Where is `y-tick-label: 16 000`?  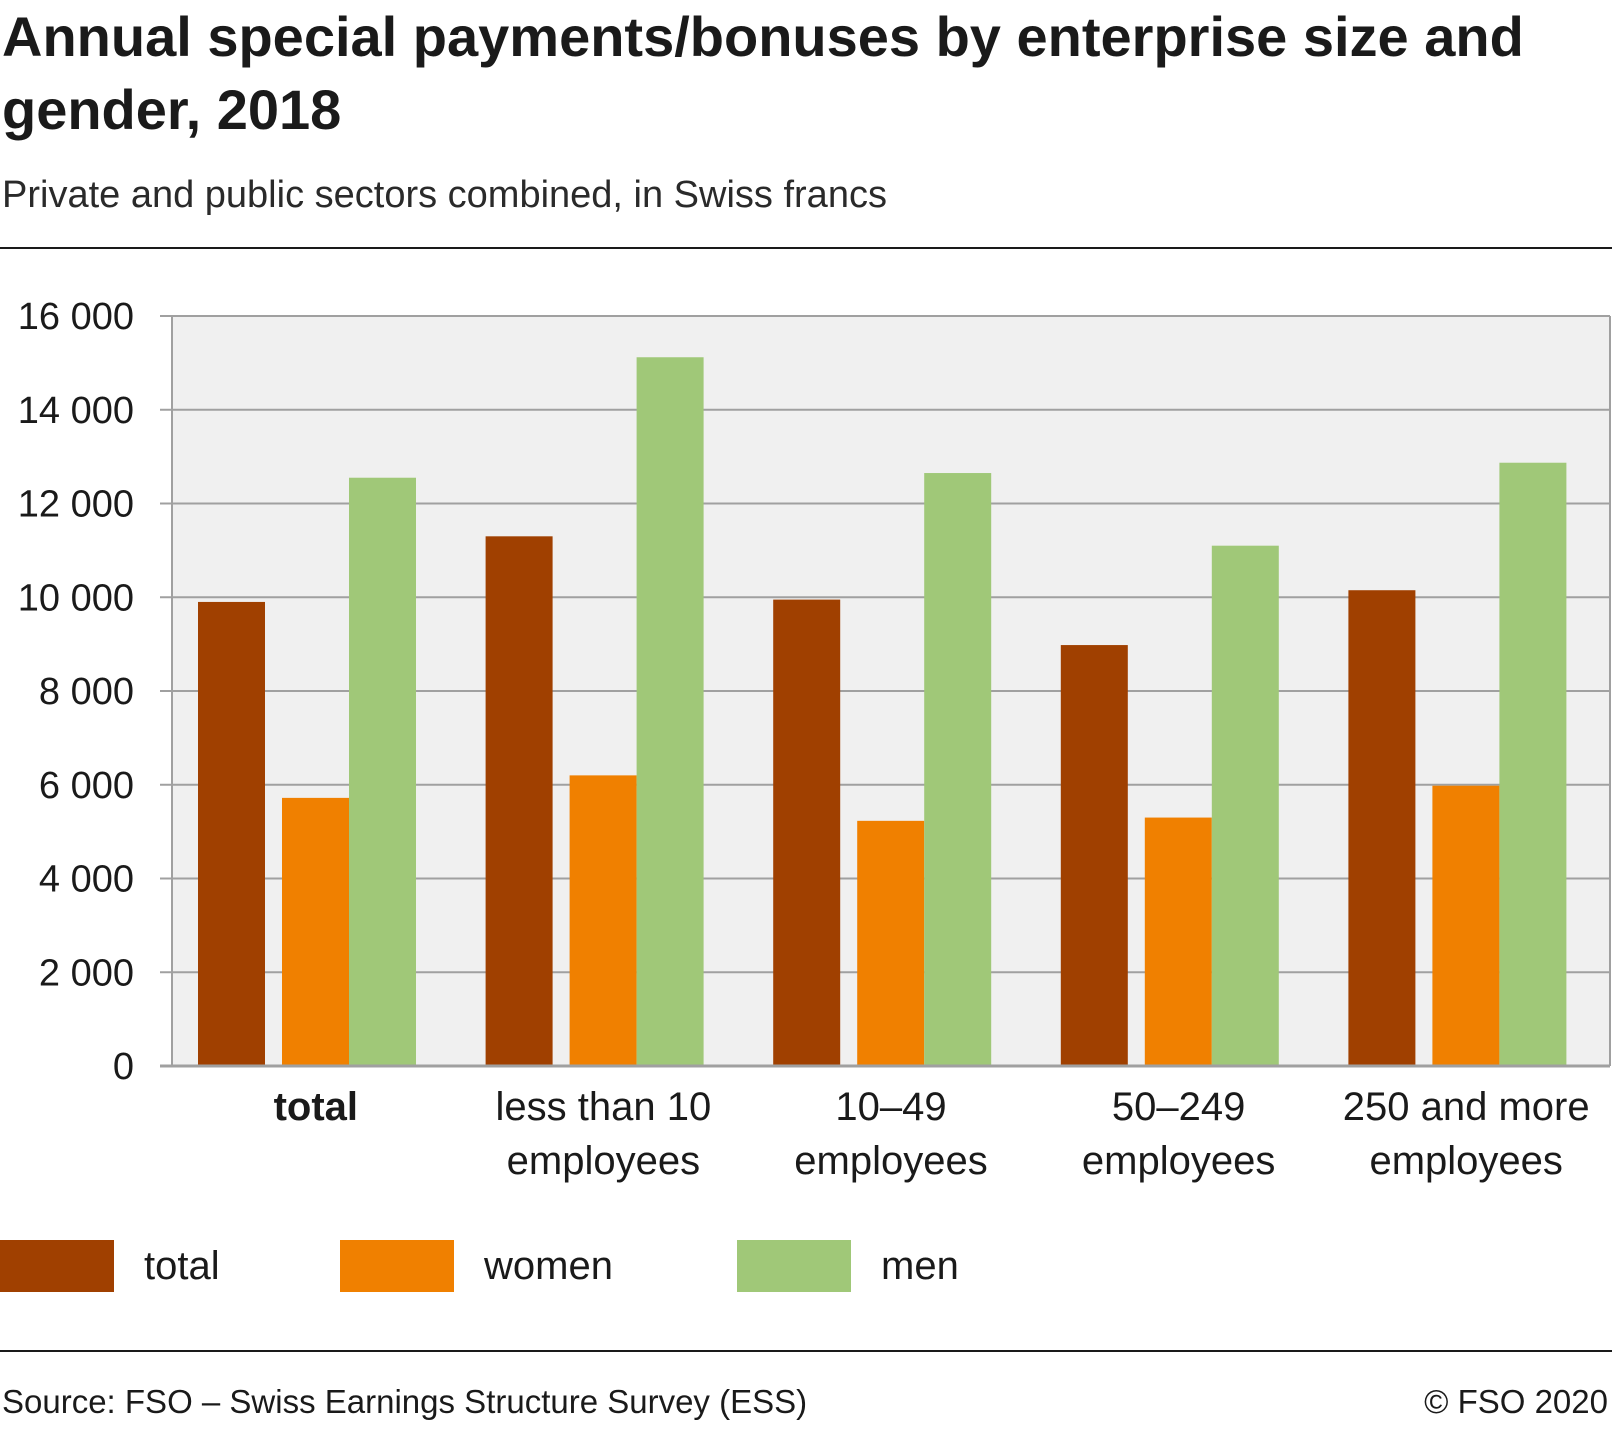
y-tick-label: 16 000 is located at coordinates (76, 317).